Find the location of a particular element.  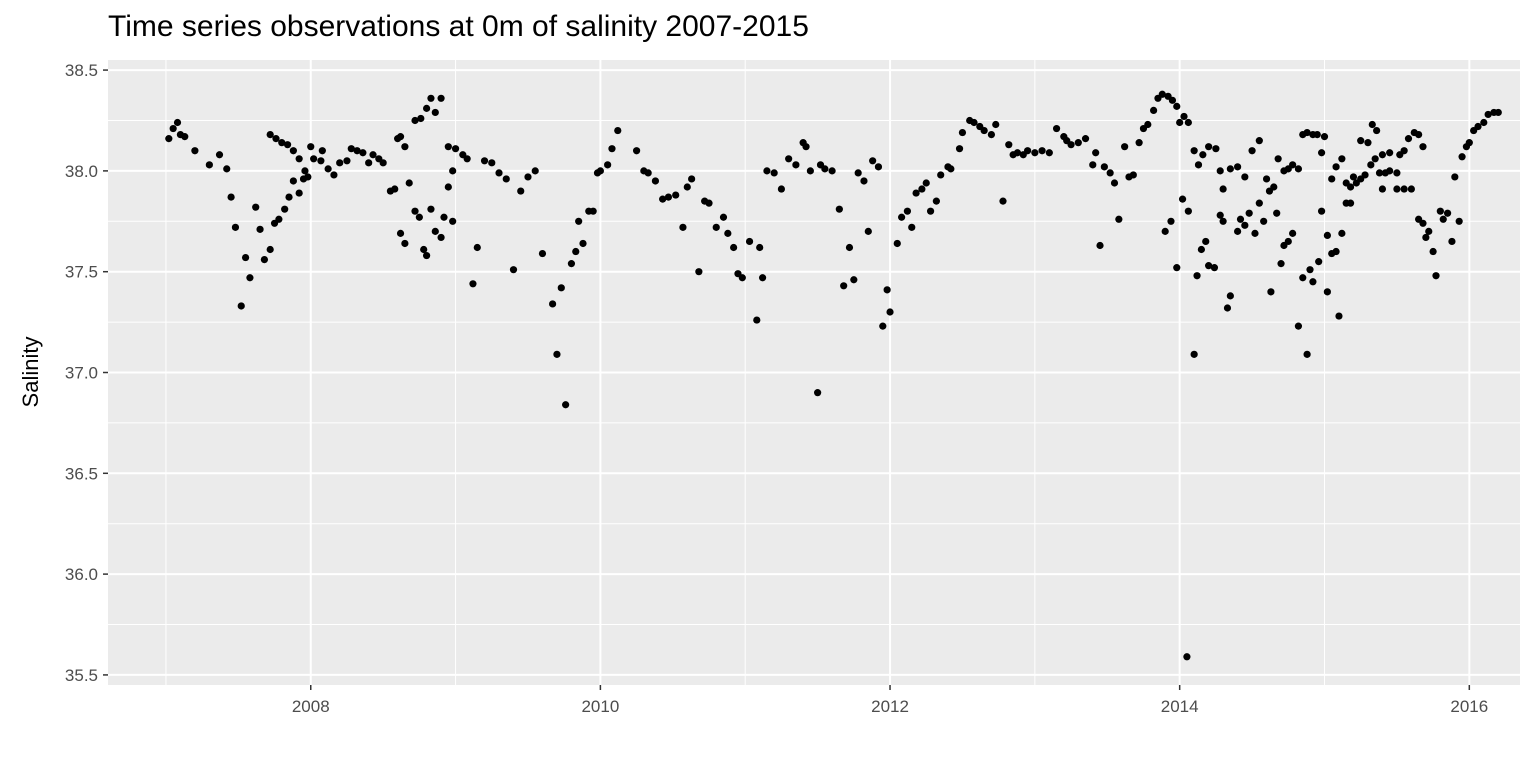

x-tick-label: 2012 is located at coordinates (890, 706).